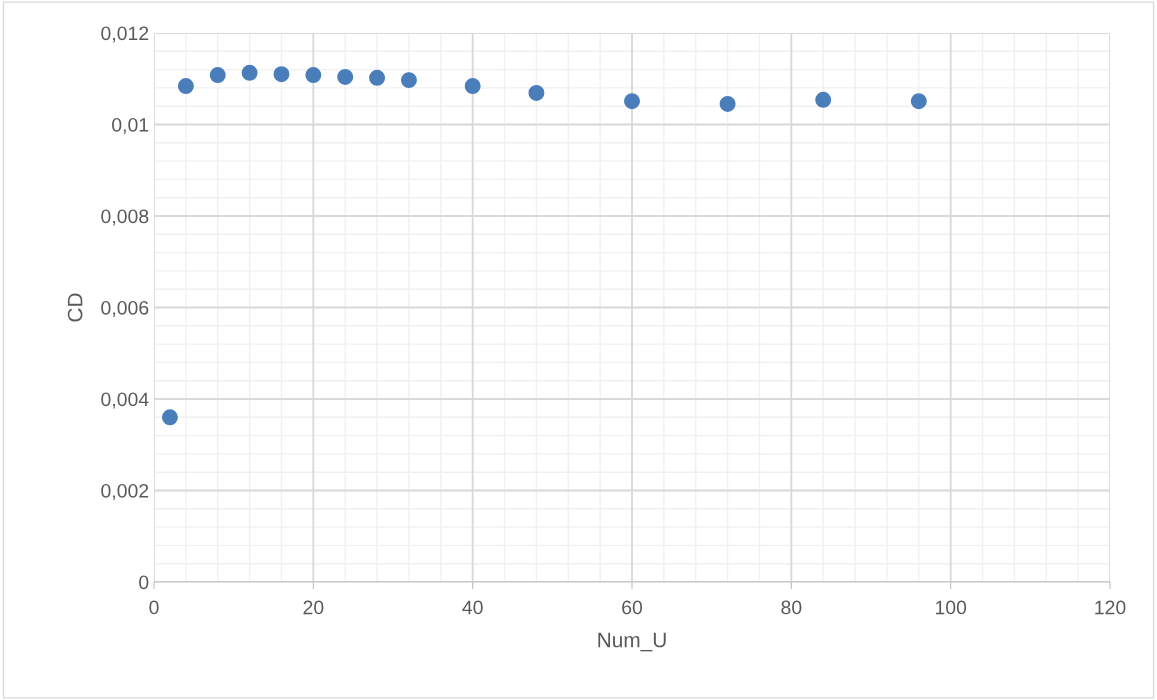 This screenshot has height=700, width=1157. What do you see at coordinates (1110, 607) in the screenshot?
I see `x-tick-label: 120` at bounding box center [1110, 607].